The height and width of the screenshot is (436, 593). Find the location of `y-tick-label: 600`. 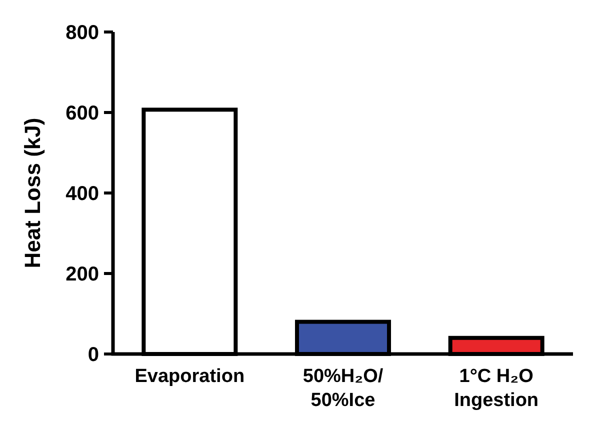

y-tick-label: 600 is located at coordinates (82, 113).